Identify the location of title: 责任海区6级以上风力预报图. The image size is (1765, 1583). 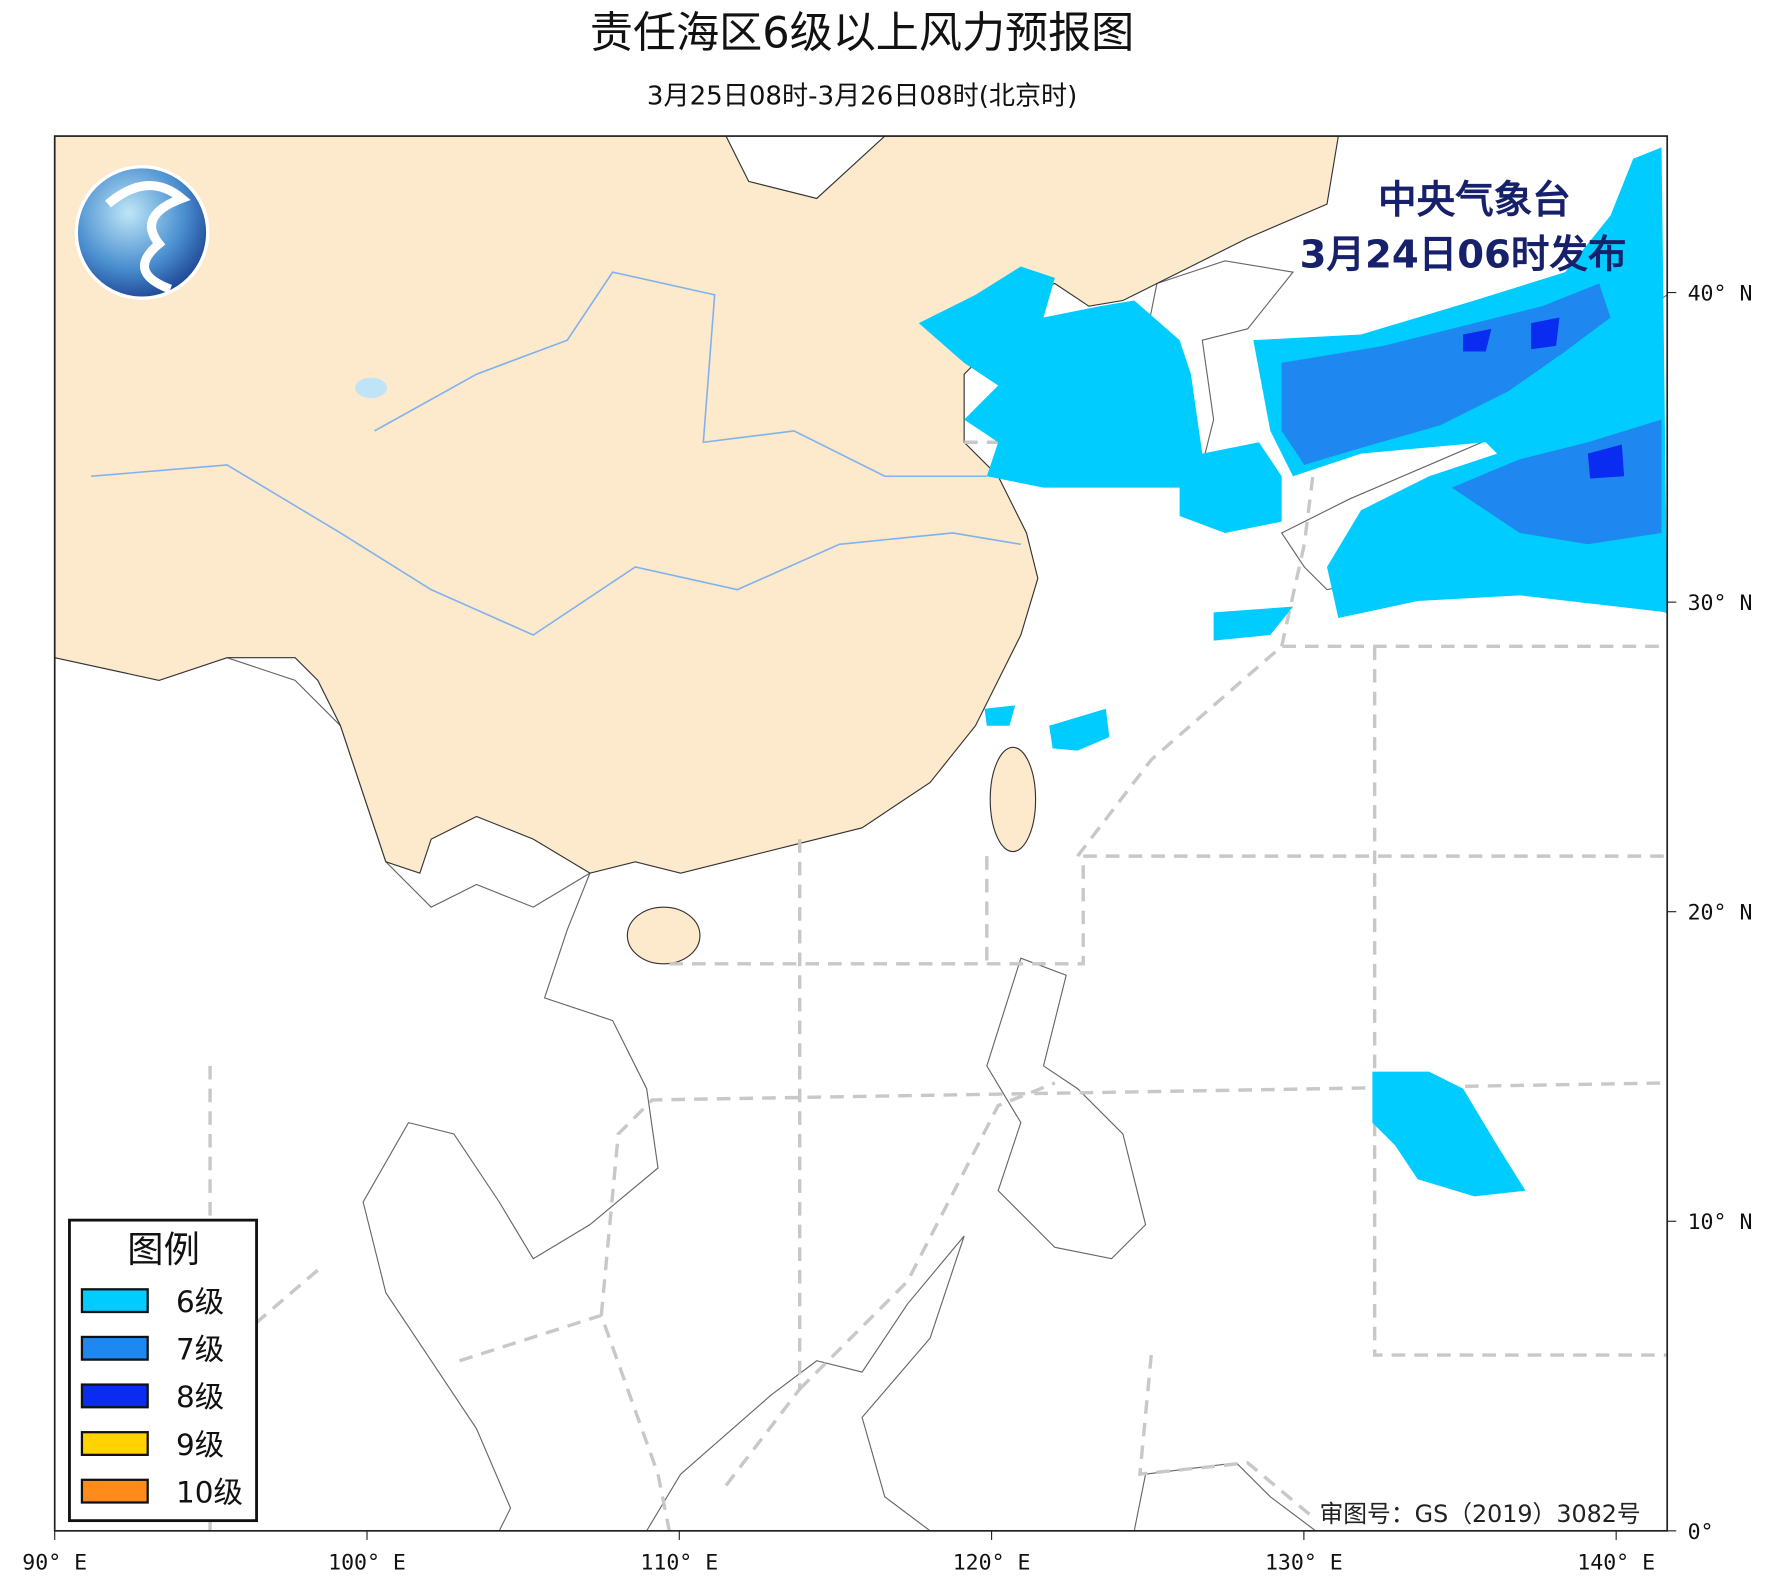
(862, 34).